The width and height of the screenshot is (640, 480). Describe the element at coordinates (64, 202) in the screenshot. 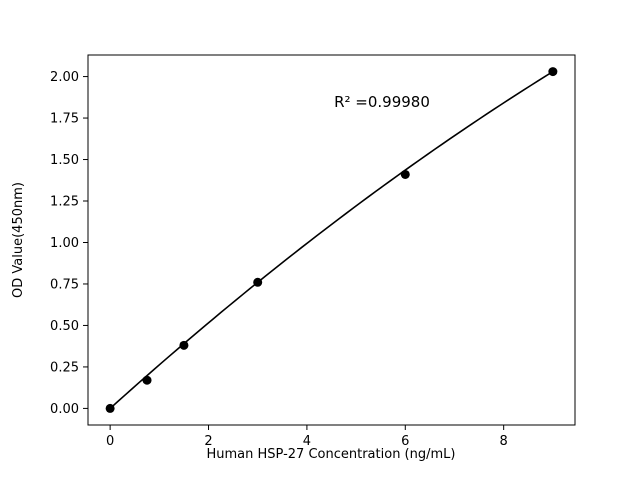

I see `y-tick-label: 1.25` at that location.